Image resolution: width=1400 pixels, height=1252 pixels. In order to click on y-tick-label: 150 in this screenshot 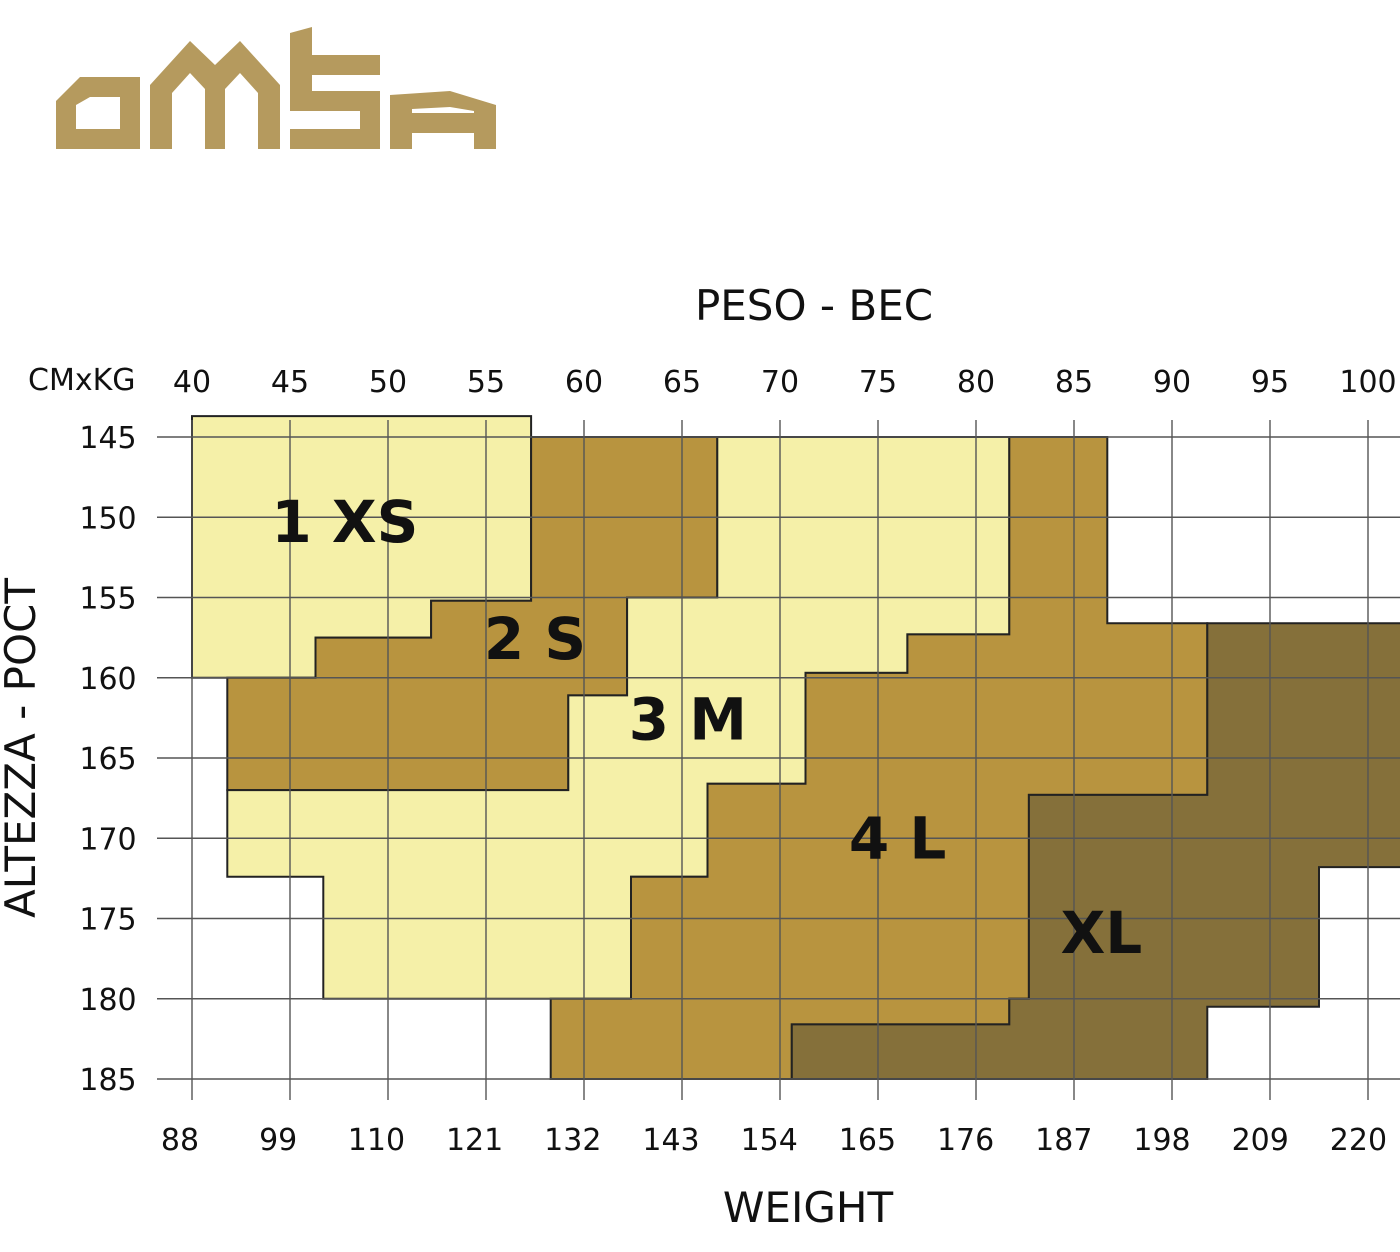, I will do `click(107, 518)`.